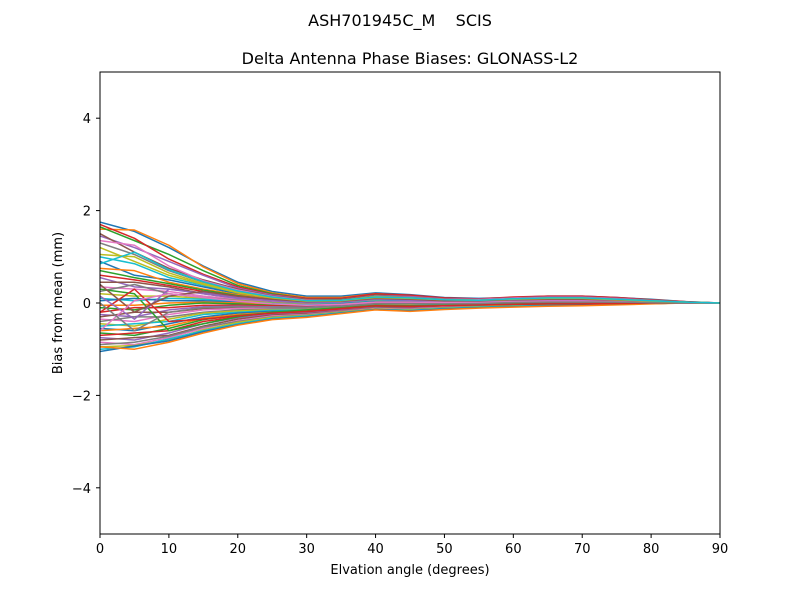  Describe the element at coordinates (410, 58) in the screenshot. I see `chart-title: Delta Antenna Phase Biases: GLONASS-L2` at that location.